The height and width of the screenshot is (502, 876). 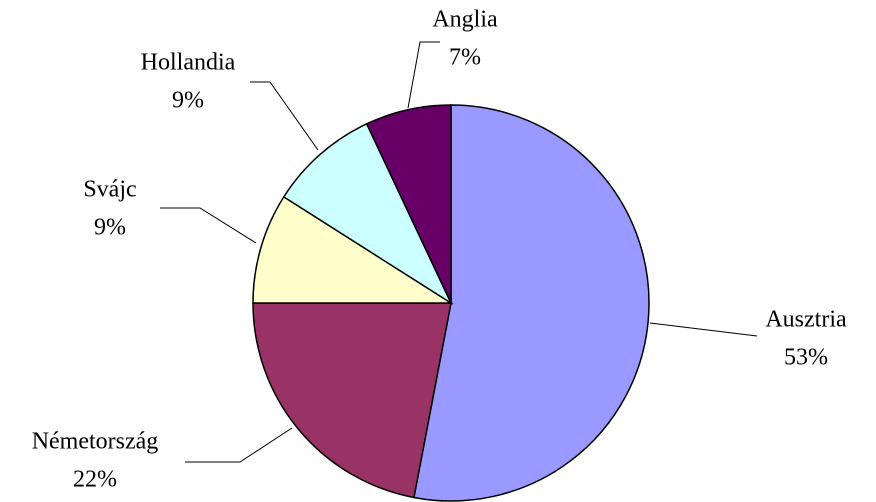 What do you see at coordinates (109, 190) in the screenshot?
I see `slice-label: Svájc` at bounding box center [109, 190].